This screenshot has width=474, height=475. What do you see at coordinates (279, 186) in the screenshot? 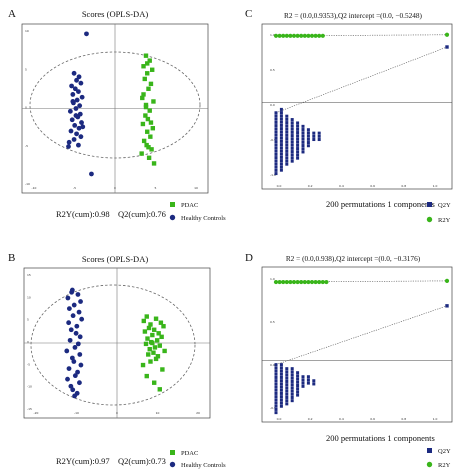
I see `x-tick-label: 0.0` at bounding box center [279, 186].